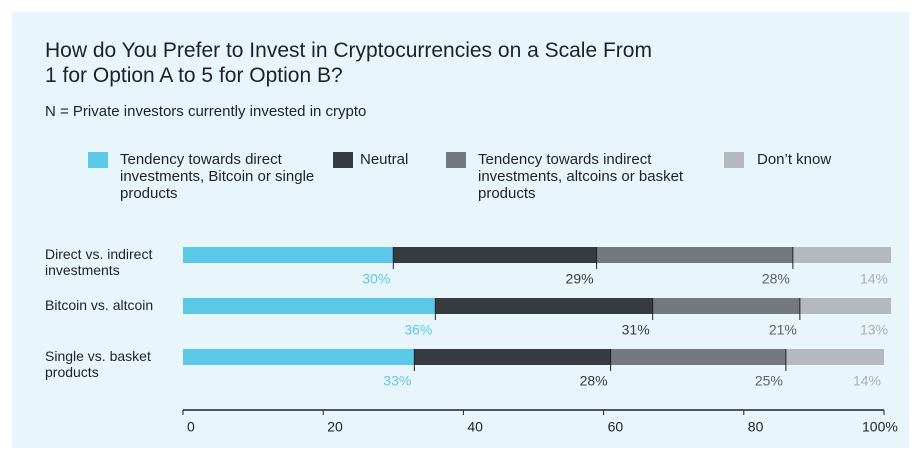 Image resolution: width=921 pixels, height=452 pixels. I want to click on value-label: 31%, so click(636, 330).